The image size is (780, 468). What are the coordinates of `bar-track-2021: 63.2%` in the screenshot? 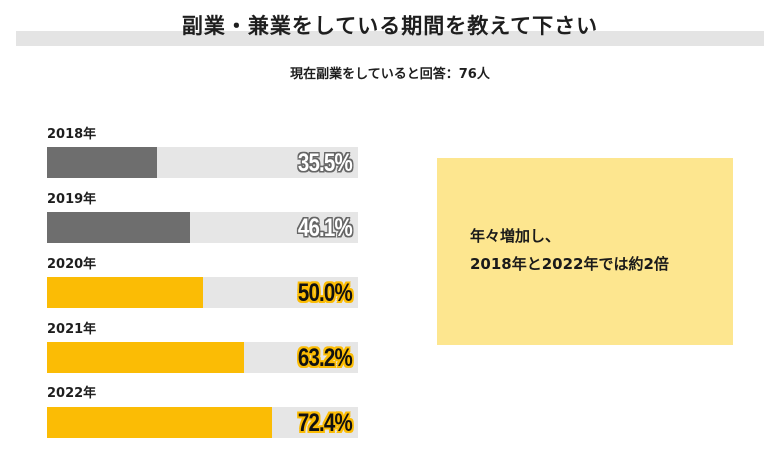 It's located at (202, 357).